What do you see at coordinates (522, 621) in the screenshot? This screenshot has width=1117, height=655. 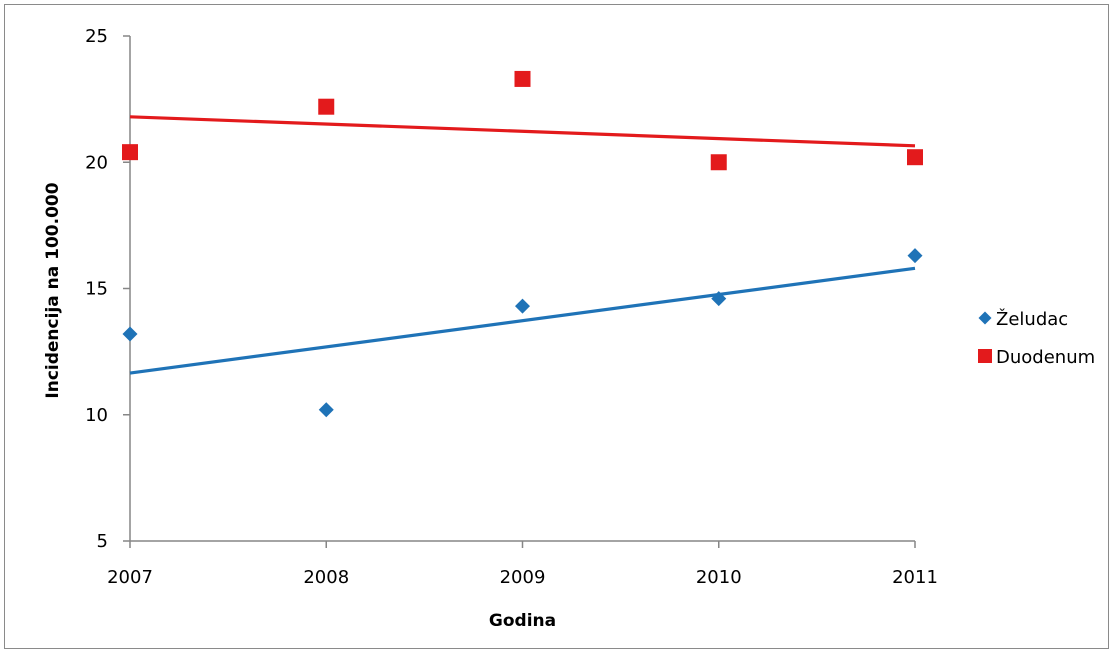 I see `x-axis-title: Godina` at bounding box center [522, 621].